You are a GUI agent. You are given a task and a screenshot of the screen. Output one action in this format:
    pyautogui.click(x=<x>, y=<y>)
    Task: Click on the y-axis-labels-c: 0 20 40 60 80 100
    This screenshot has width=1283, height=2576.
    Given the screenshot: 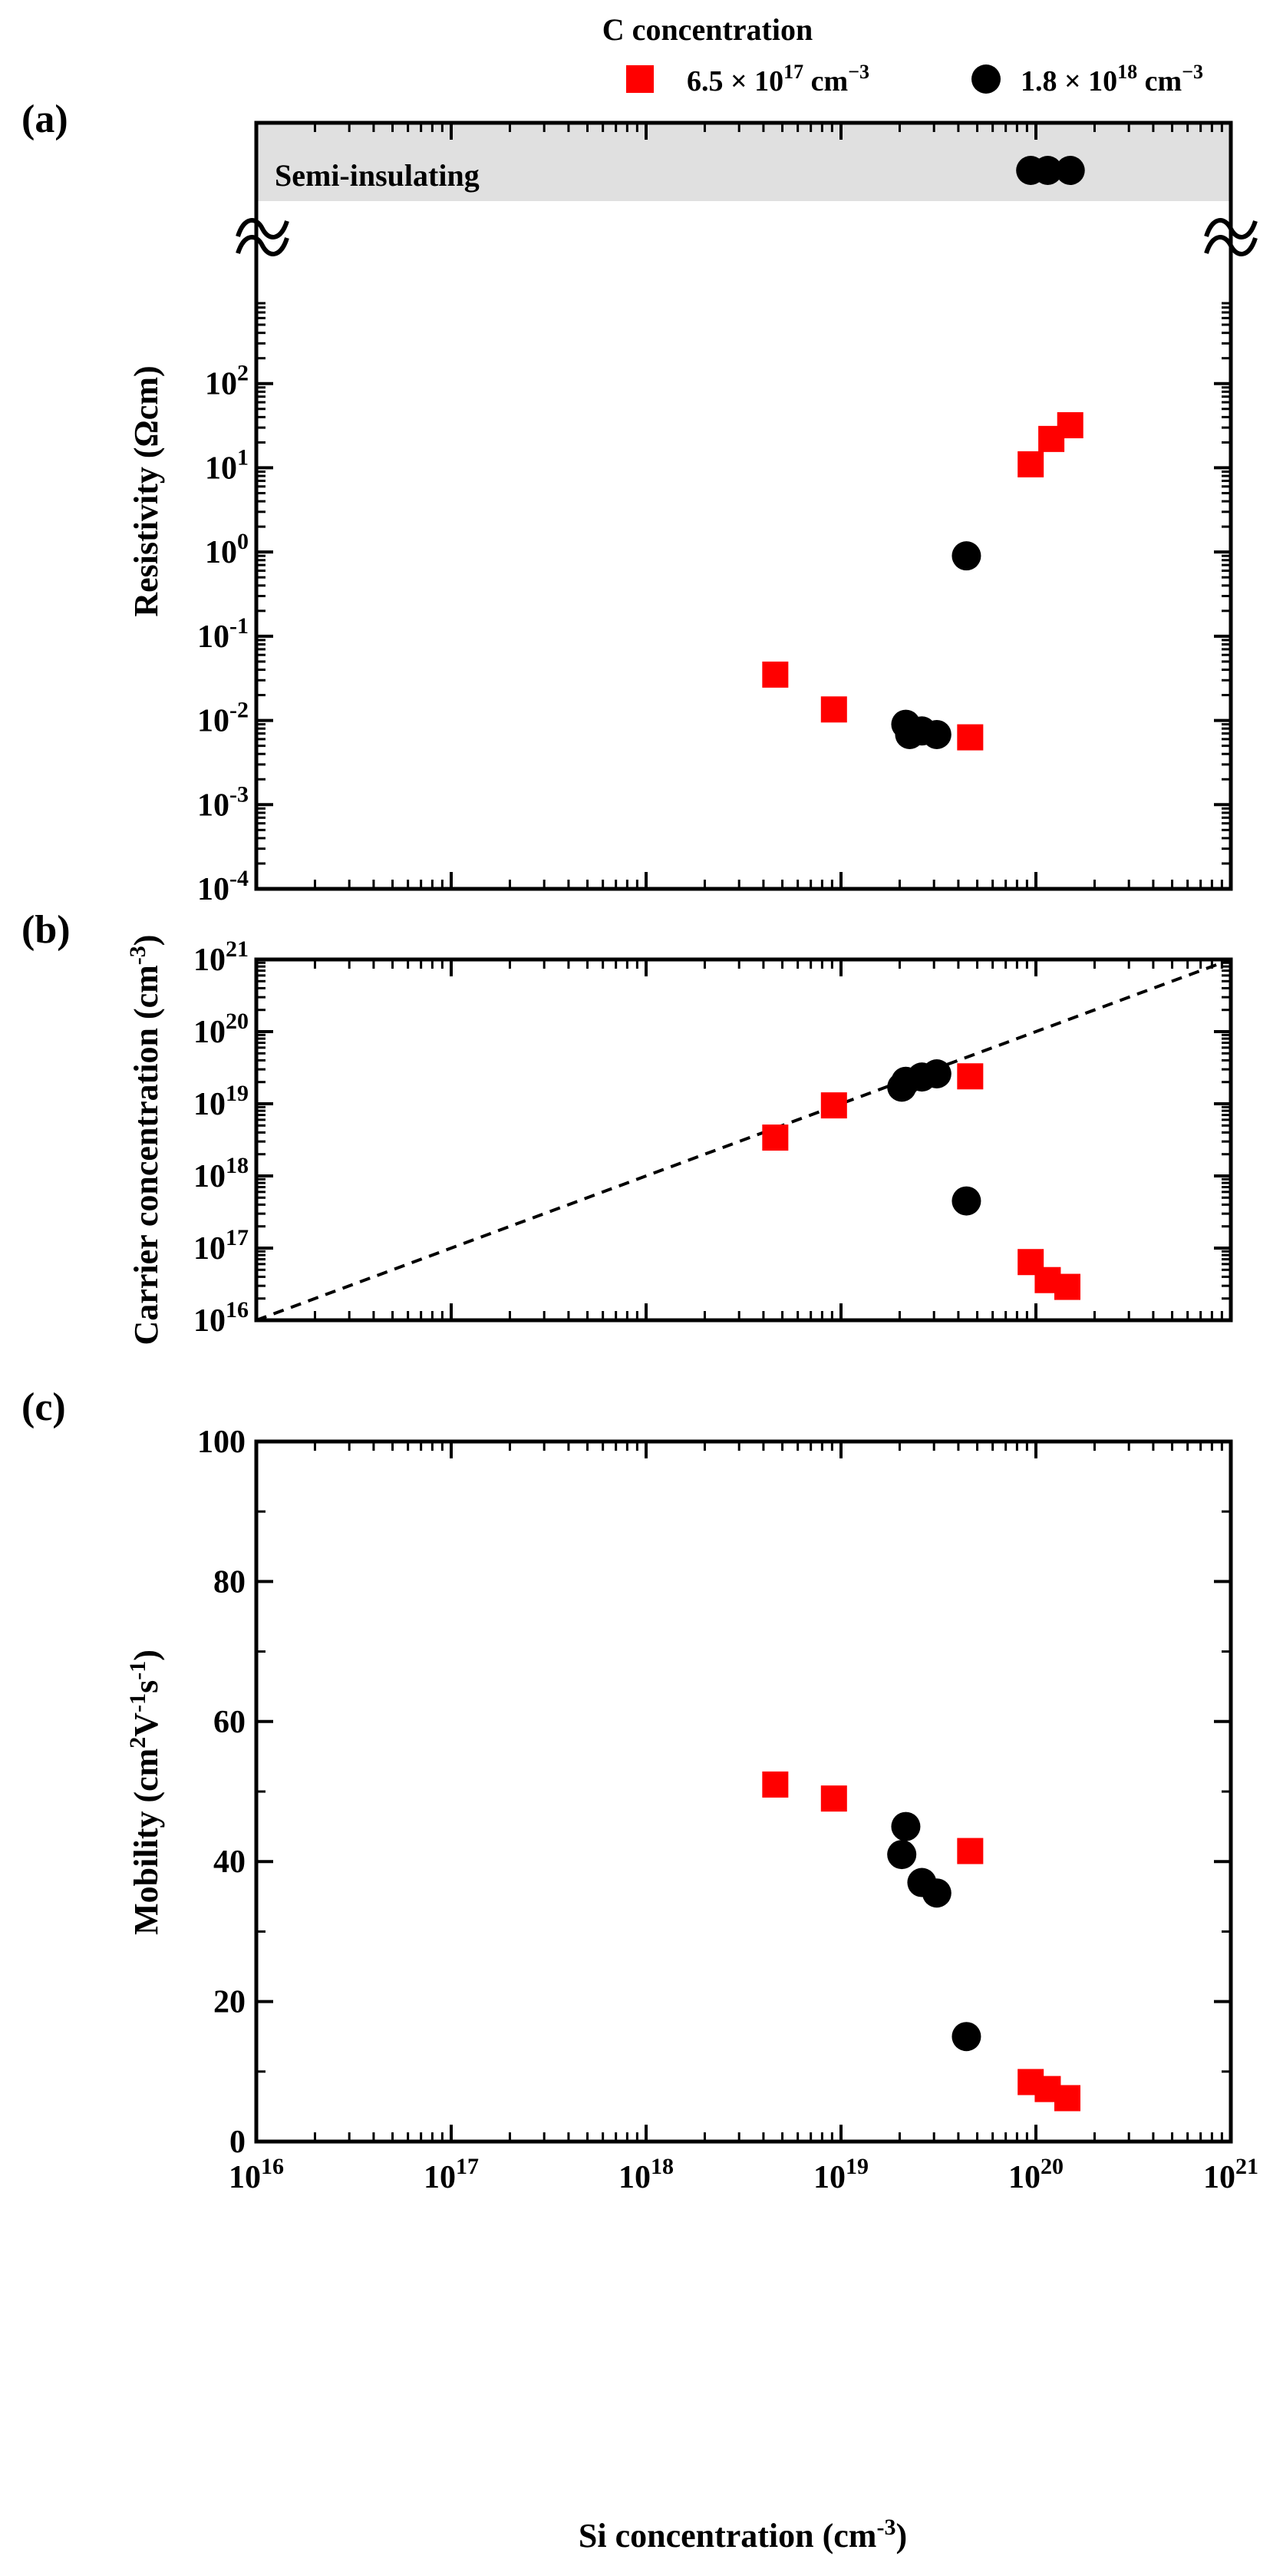 What is the action you would take?
    pyautogui.click(x=221, y=1792)
    